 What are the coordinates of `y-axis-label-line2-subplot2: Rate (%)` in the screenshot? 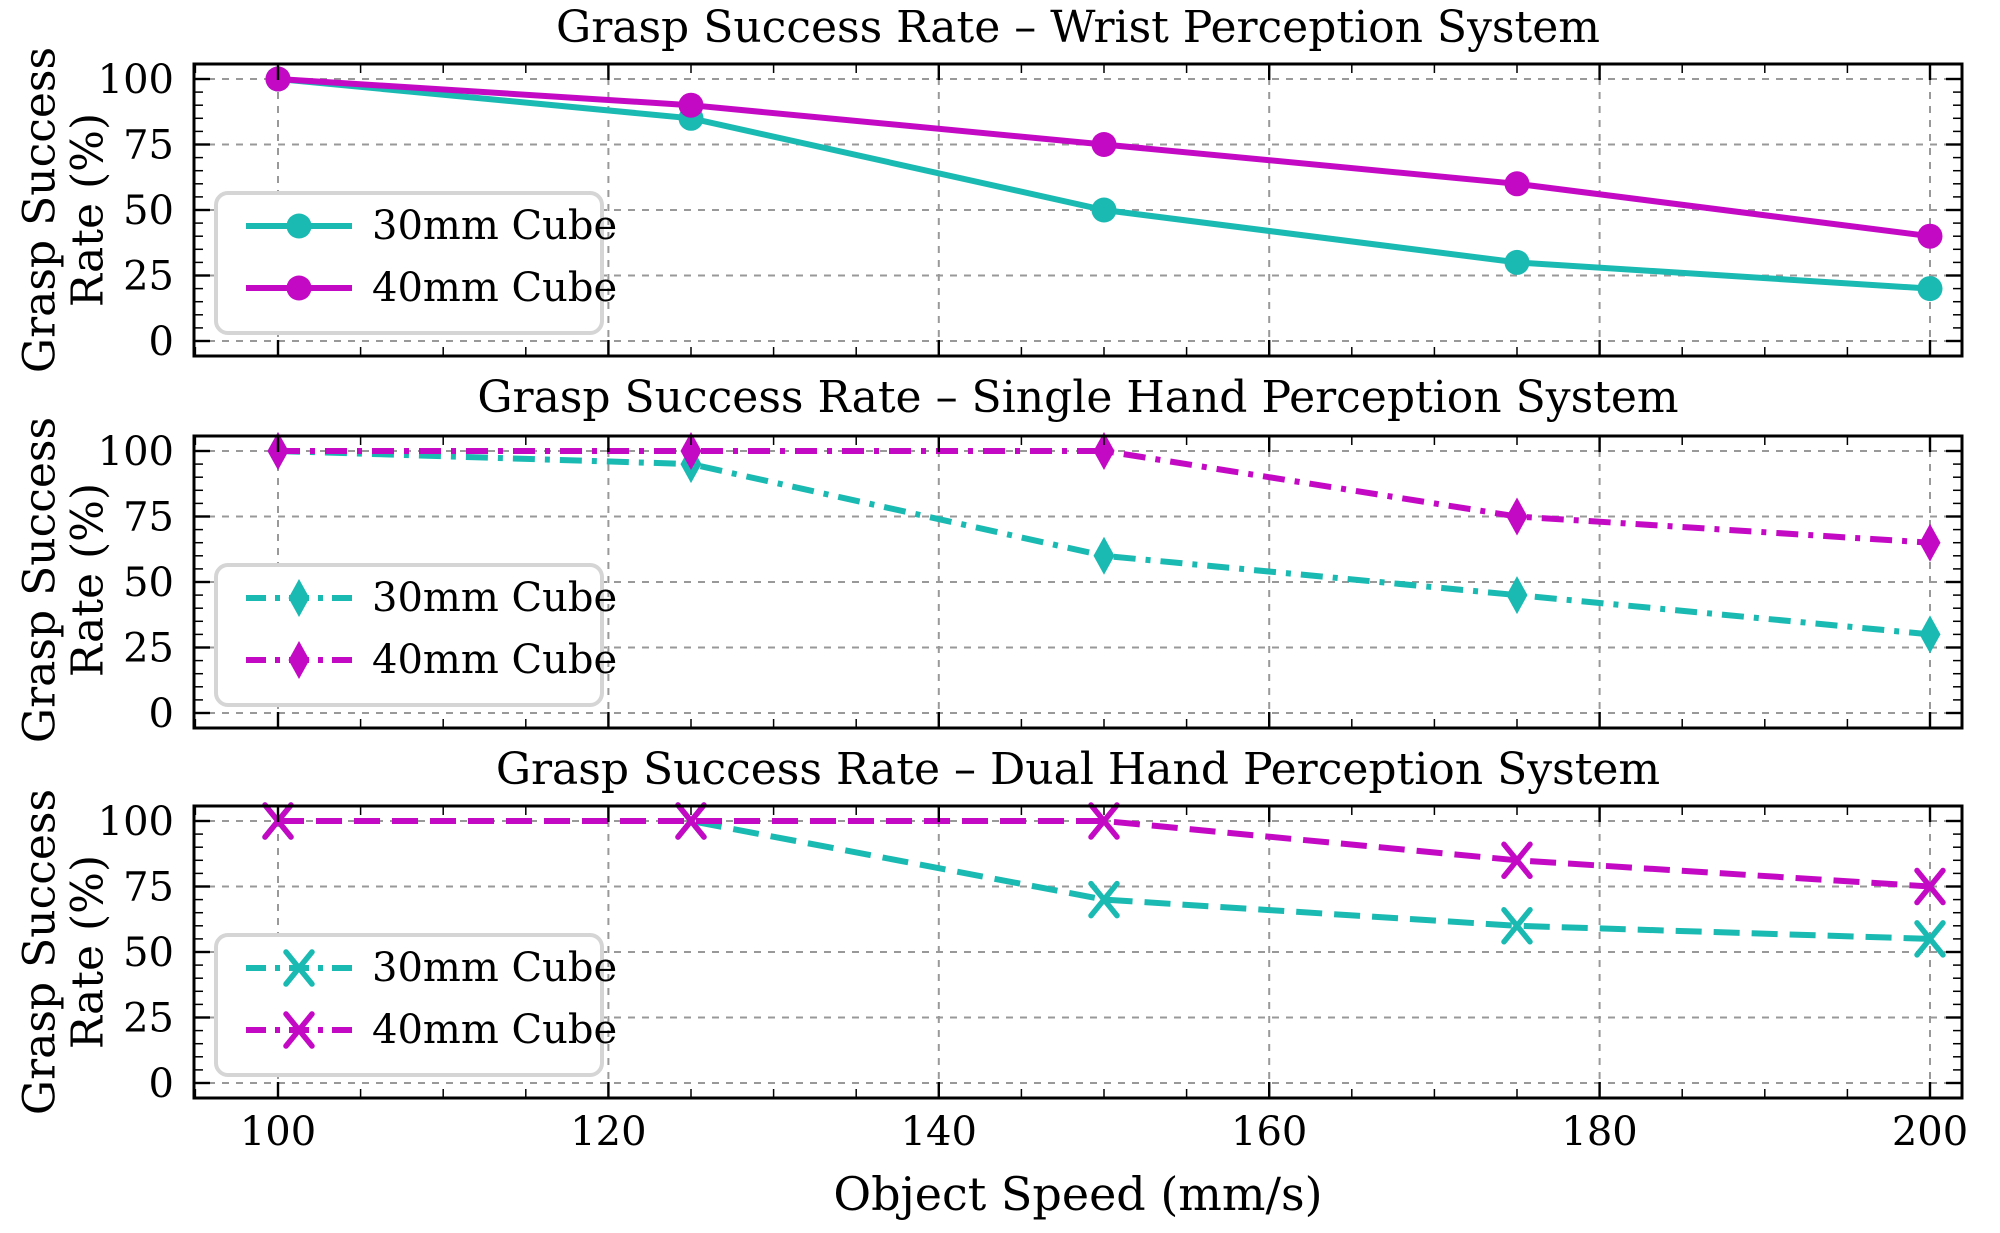 It's located at (88, 580).